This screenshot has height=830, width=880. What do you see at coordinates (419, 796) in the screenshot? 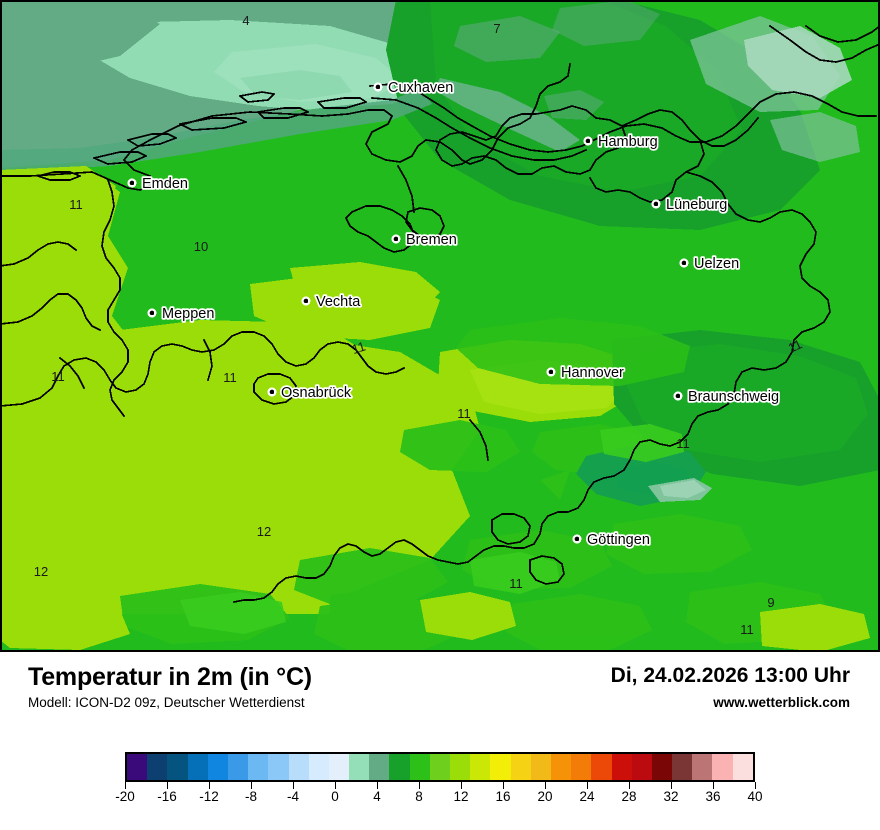
I see `colorbar-tick-label: 8` at bounding box center [419, 796].